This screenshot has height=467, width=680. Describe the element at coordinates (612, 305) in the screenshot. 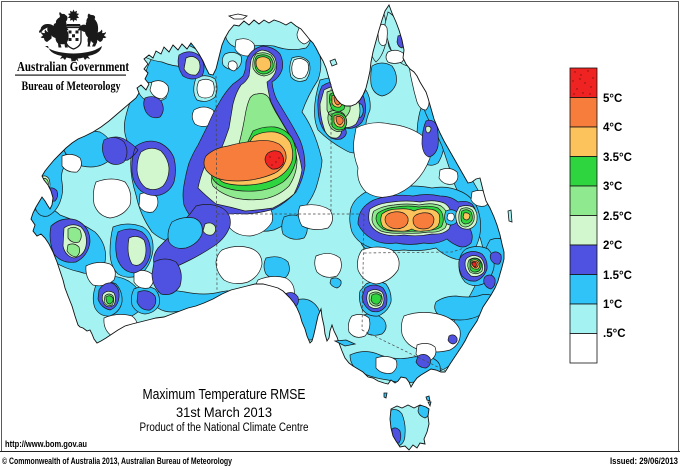

I see `svg-text: 1°C` at that location.